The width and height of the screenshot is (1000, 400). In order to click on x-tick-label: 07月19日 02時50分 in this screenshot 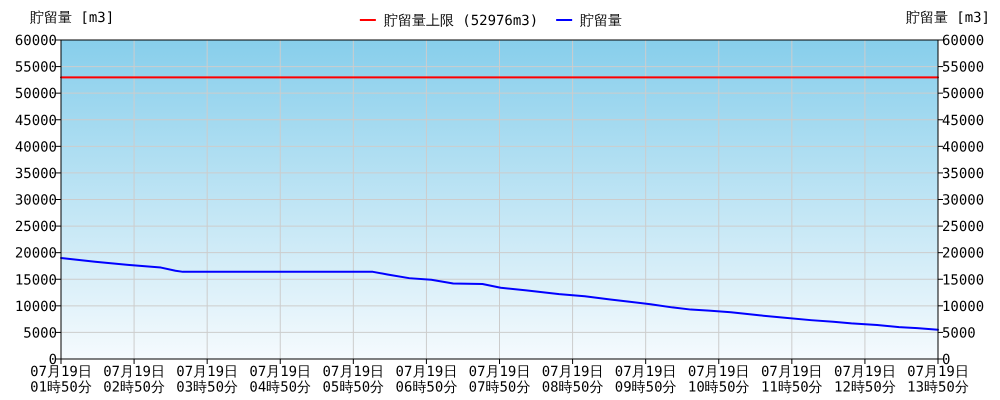, I will do `click(134, 380)`.